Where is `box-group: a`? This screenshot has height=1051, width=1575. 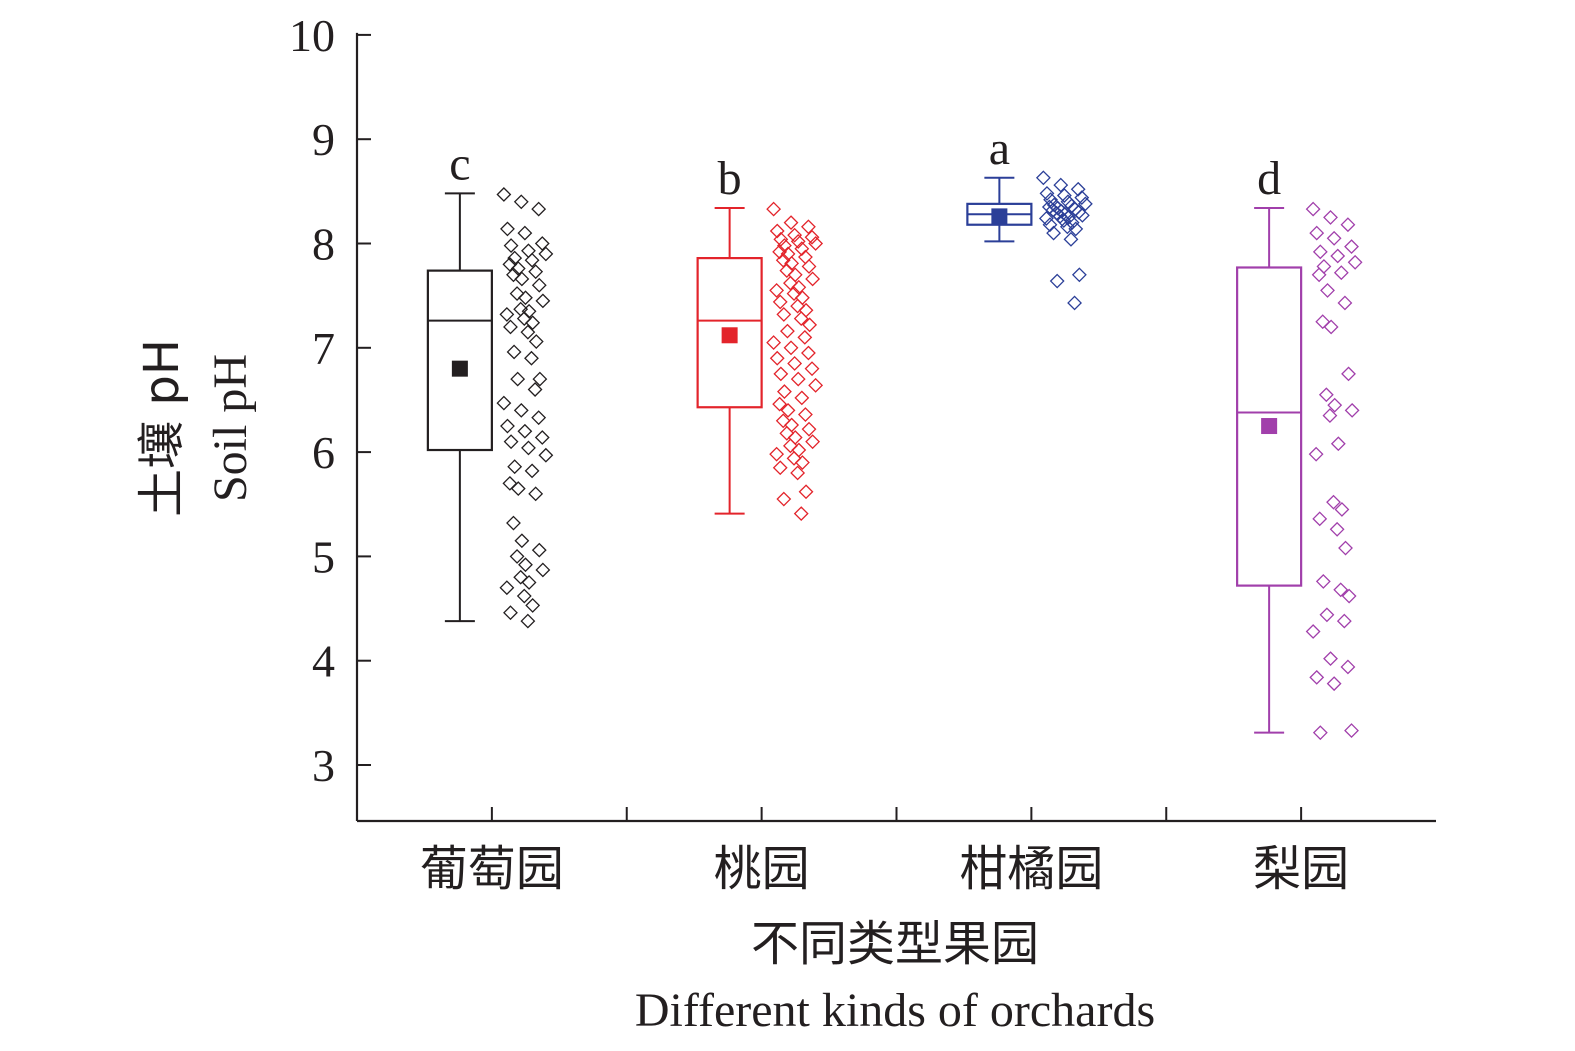
box-group: a is located at coordinates (1029, 216).